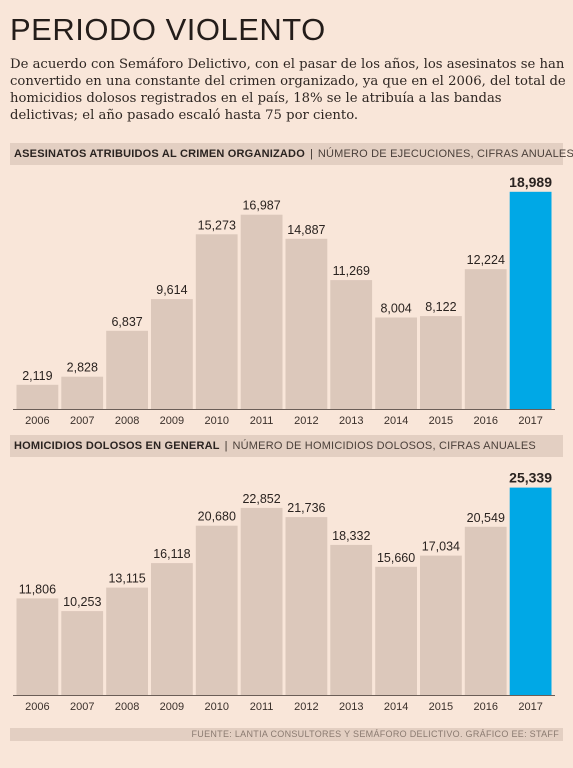 Image resolution: width=573 pixels, height=768 pixels. I want to click on data-label-2010: 20,680, so click(217, 517).